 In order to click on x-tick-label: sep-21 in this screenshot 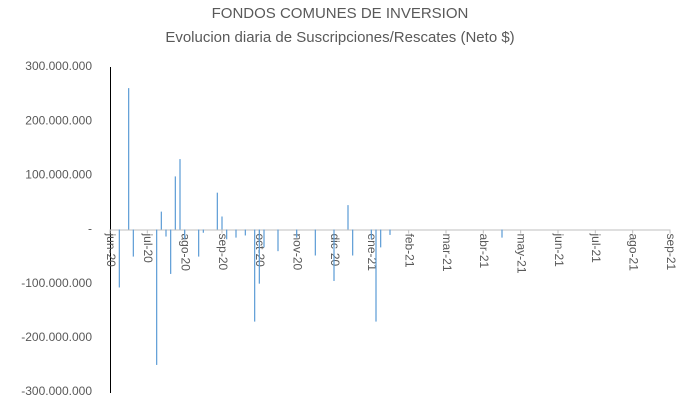, I will do `click(671, 252)`.